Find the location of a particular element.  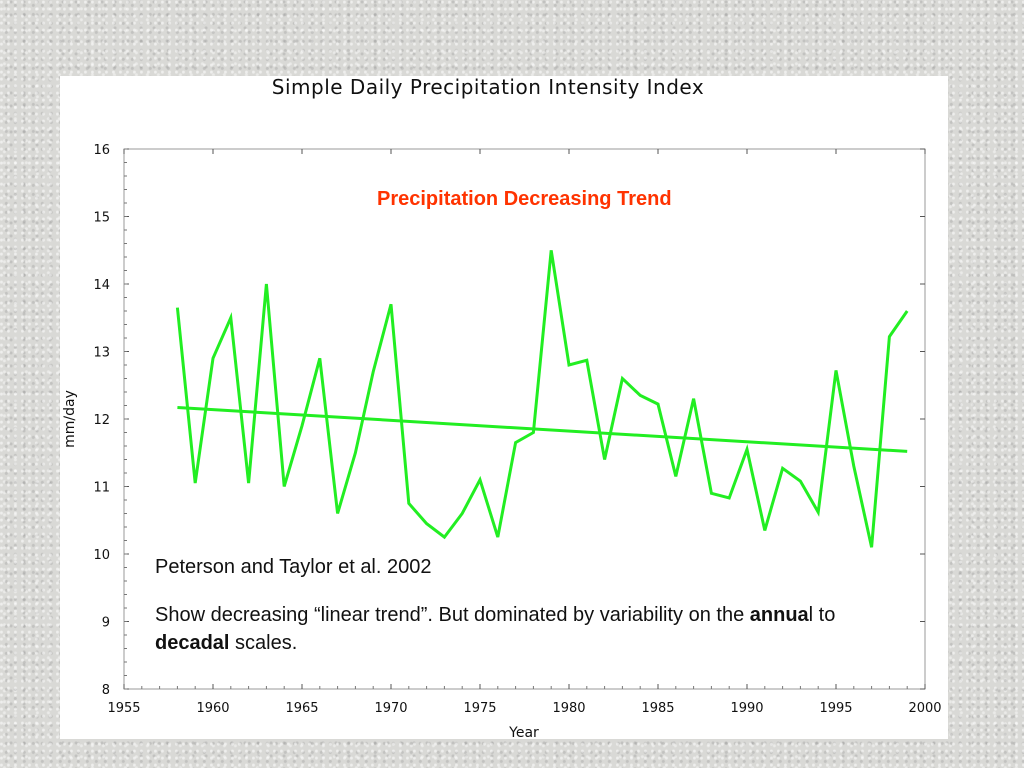

y-tick-label: 15 is located at coordinates (101, 218).